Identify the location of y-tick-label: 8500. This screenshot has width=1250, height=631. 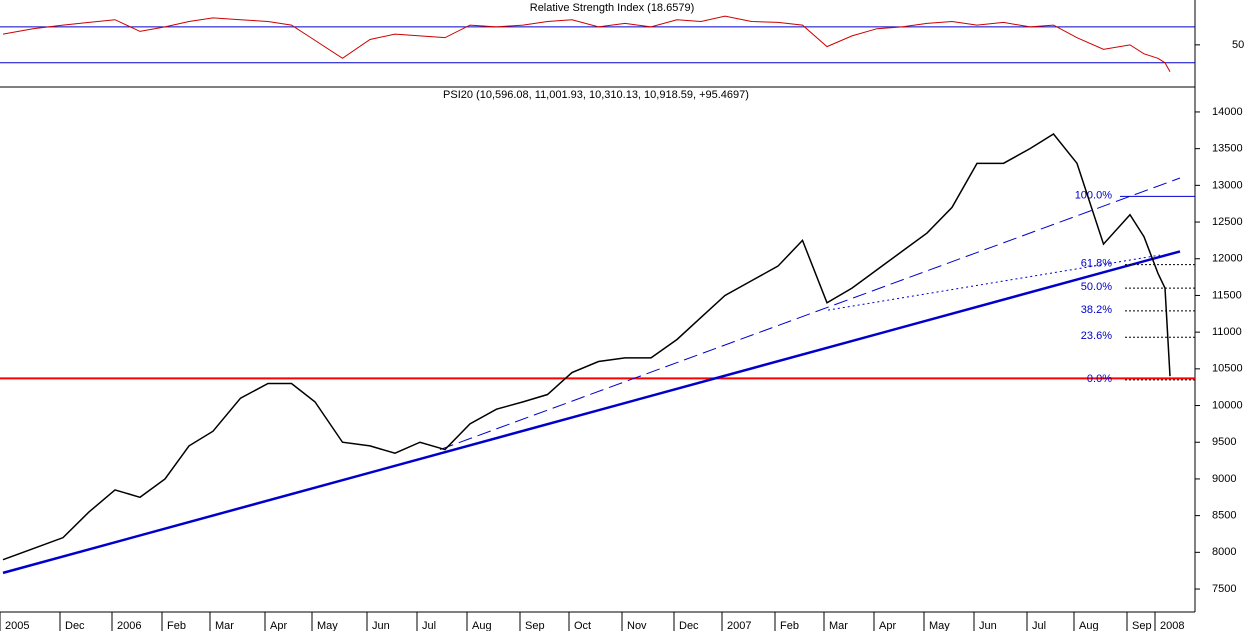
(1224, 516).